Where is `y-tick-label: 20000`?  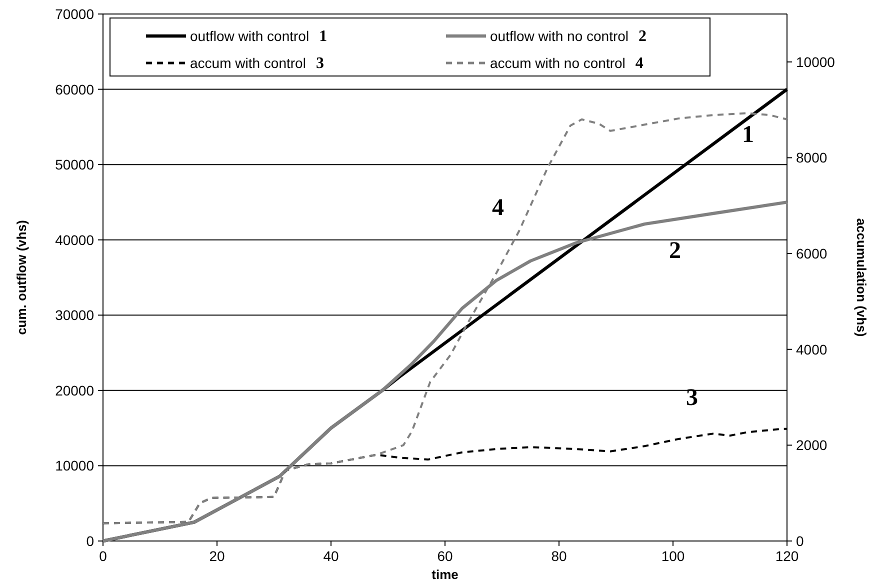 y-tick-label: 20000 is located at coordinates (74, 390).